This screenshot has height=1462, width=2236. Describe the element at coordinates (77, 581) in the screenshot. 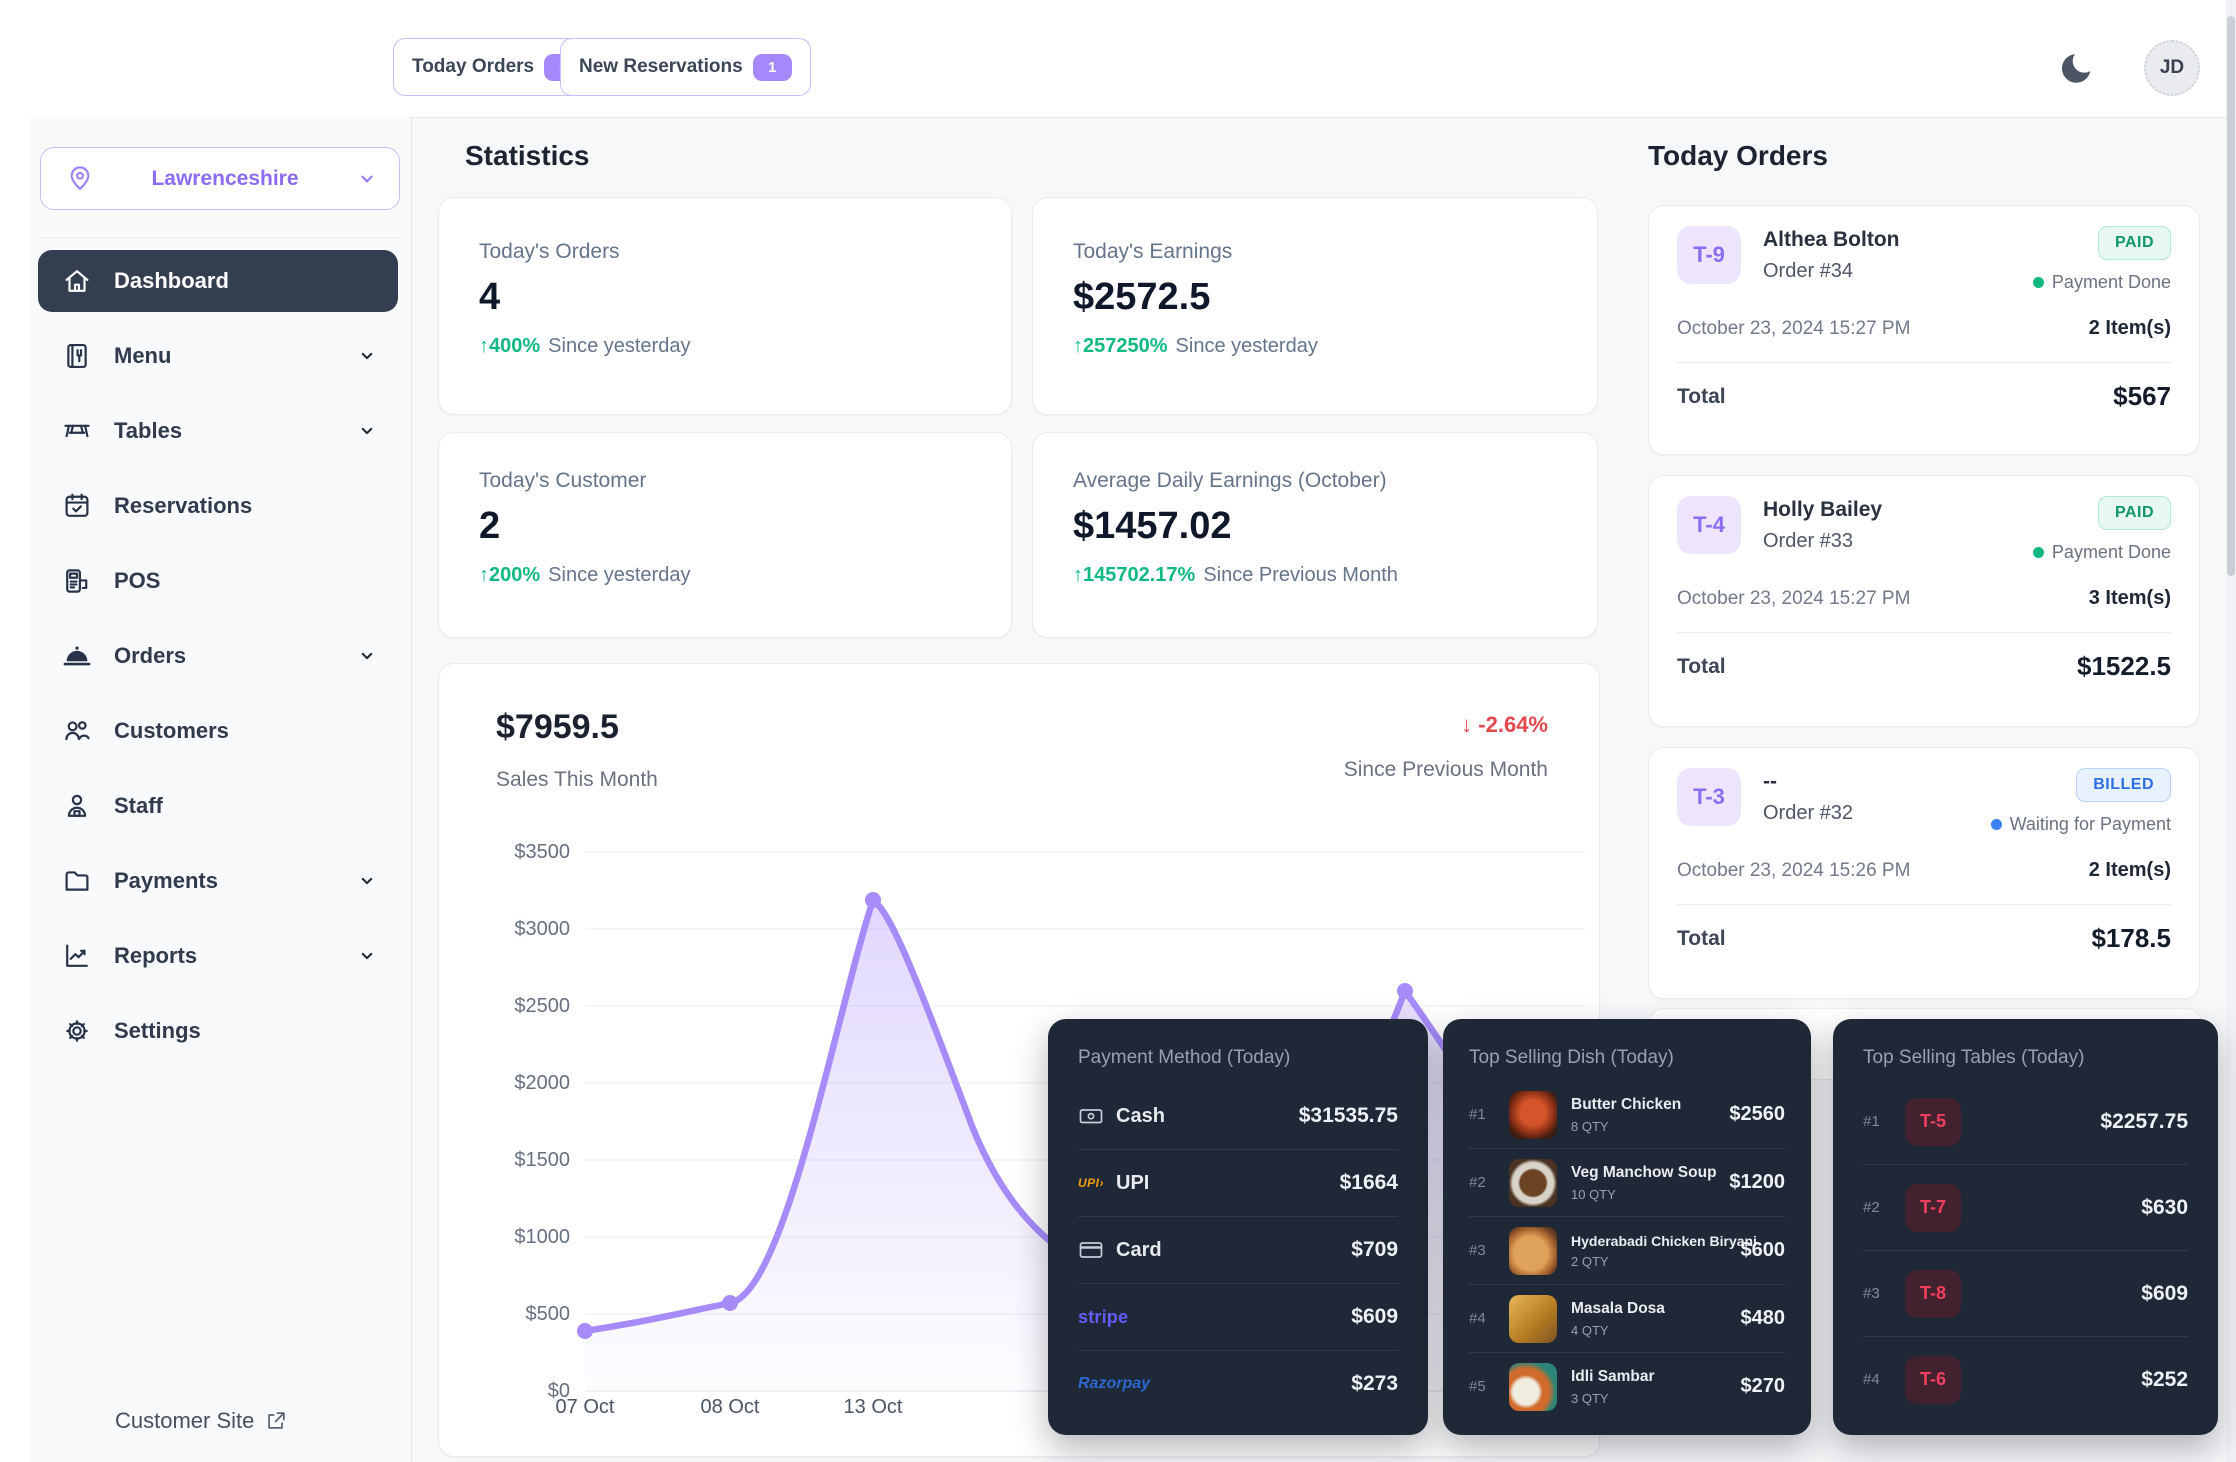

I see `pos-terminal-icon` at that location.